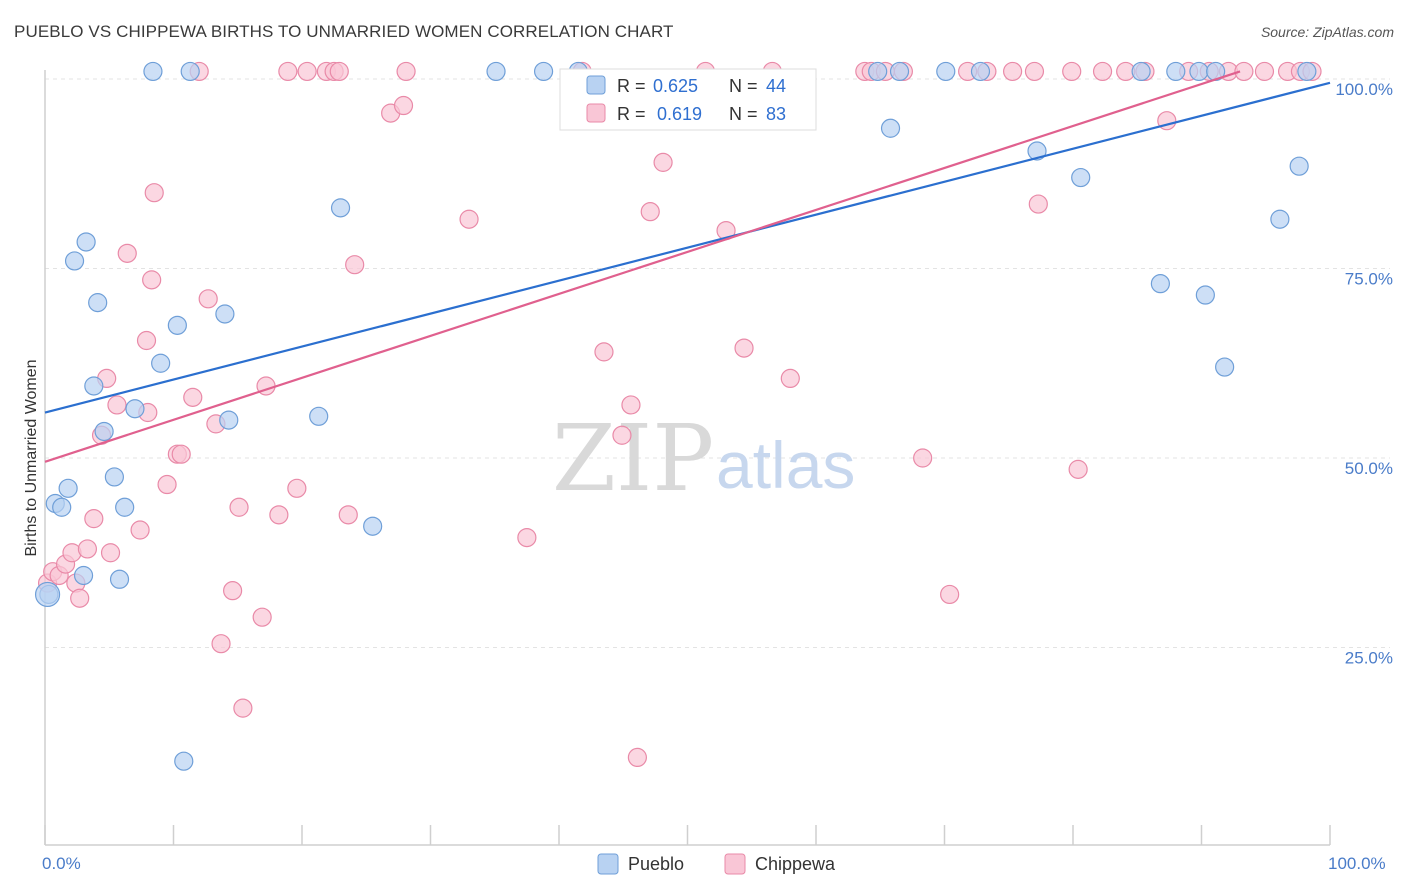  What do you see at coordinates (596, 85) in the screenshot?
I see `legend-swatch-pueblo` at bounding box center [596, 85].